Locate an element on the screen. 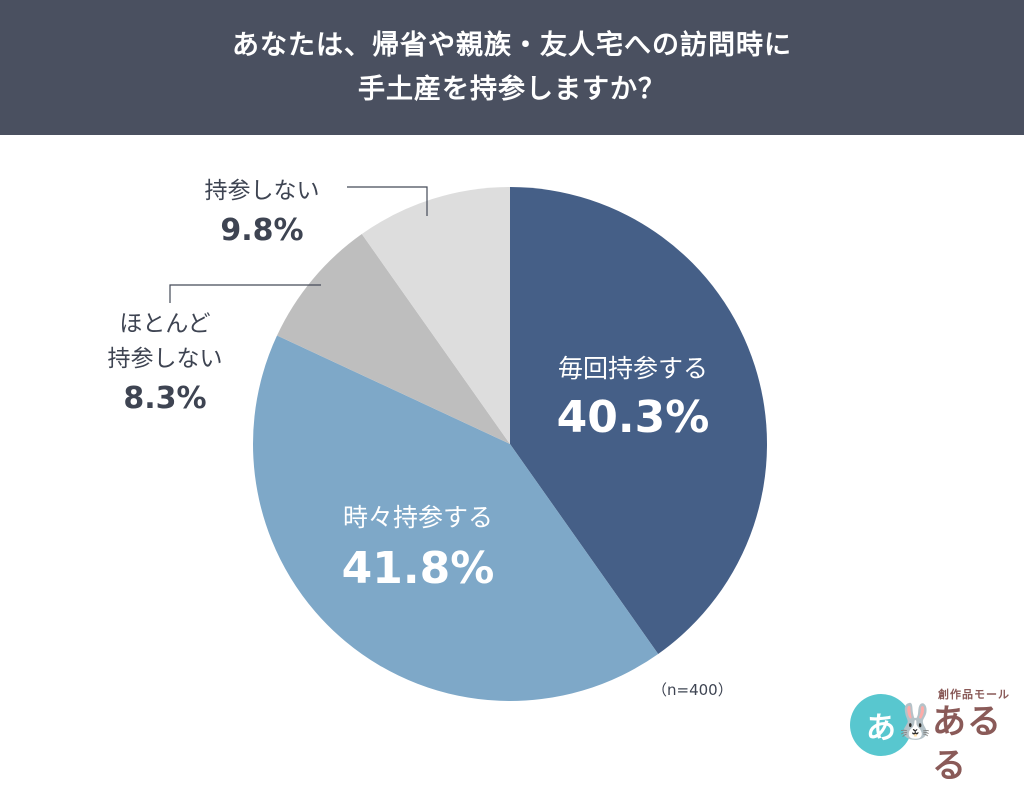 The height and width of the screenshot is (788, 1024). slice-value-2: 41.8% is located at coordinates (418, 568).